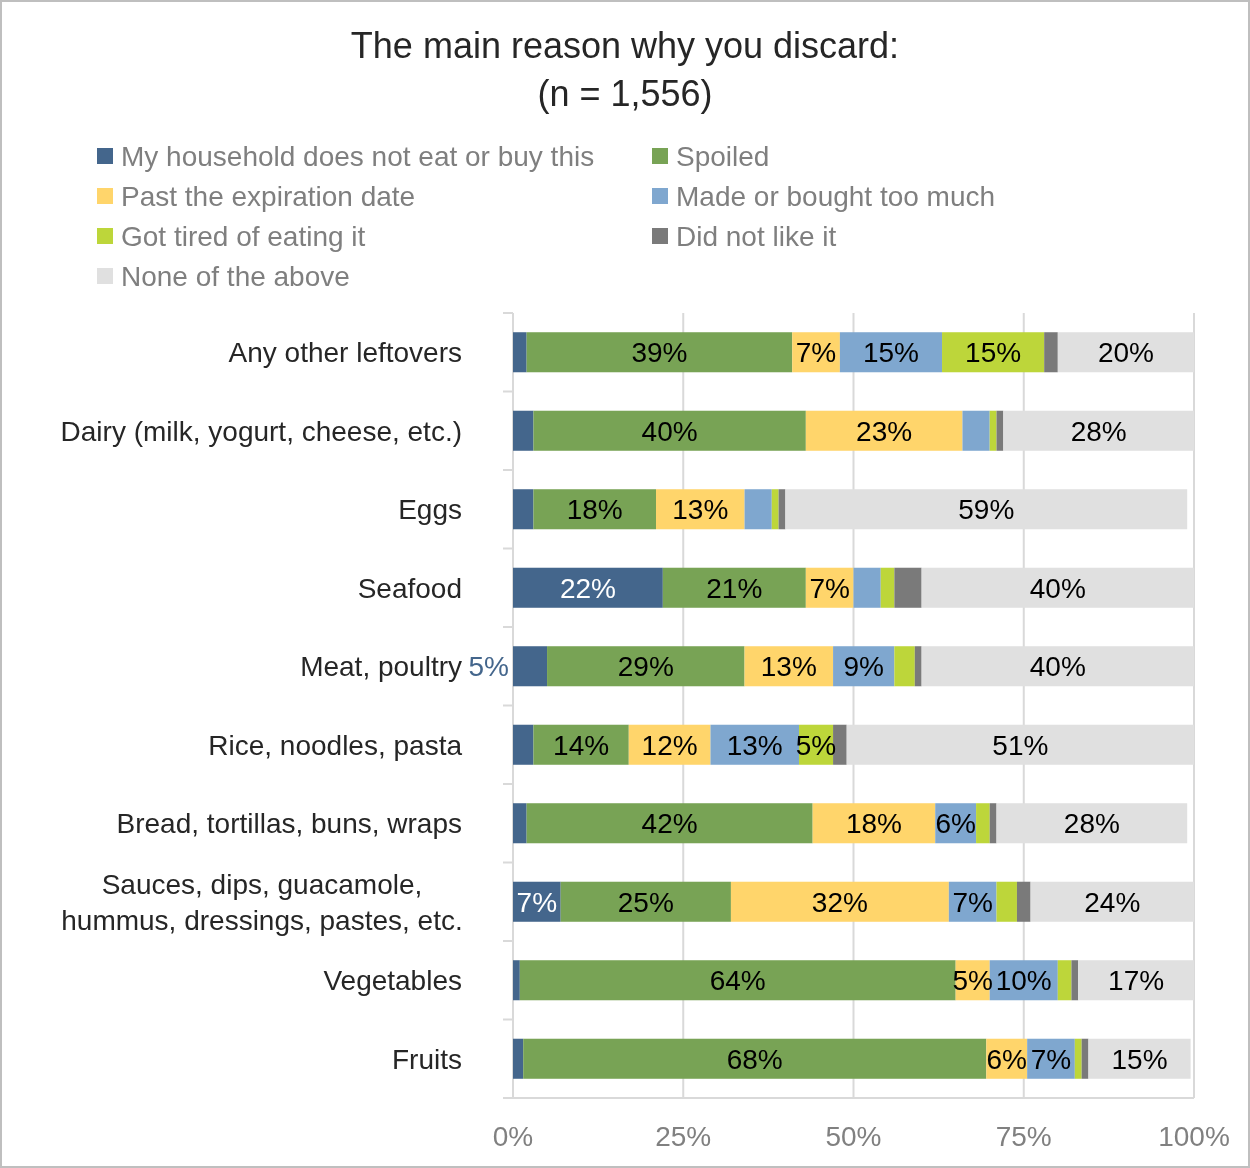  Describe the element at coordinates (358, 156) in the screenshot. I see `legend-label: My household does not eat or buy this` at that location.